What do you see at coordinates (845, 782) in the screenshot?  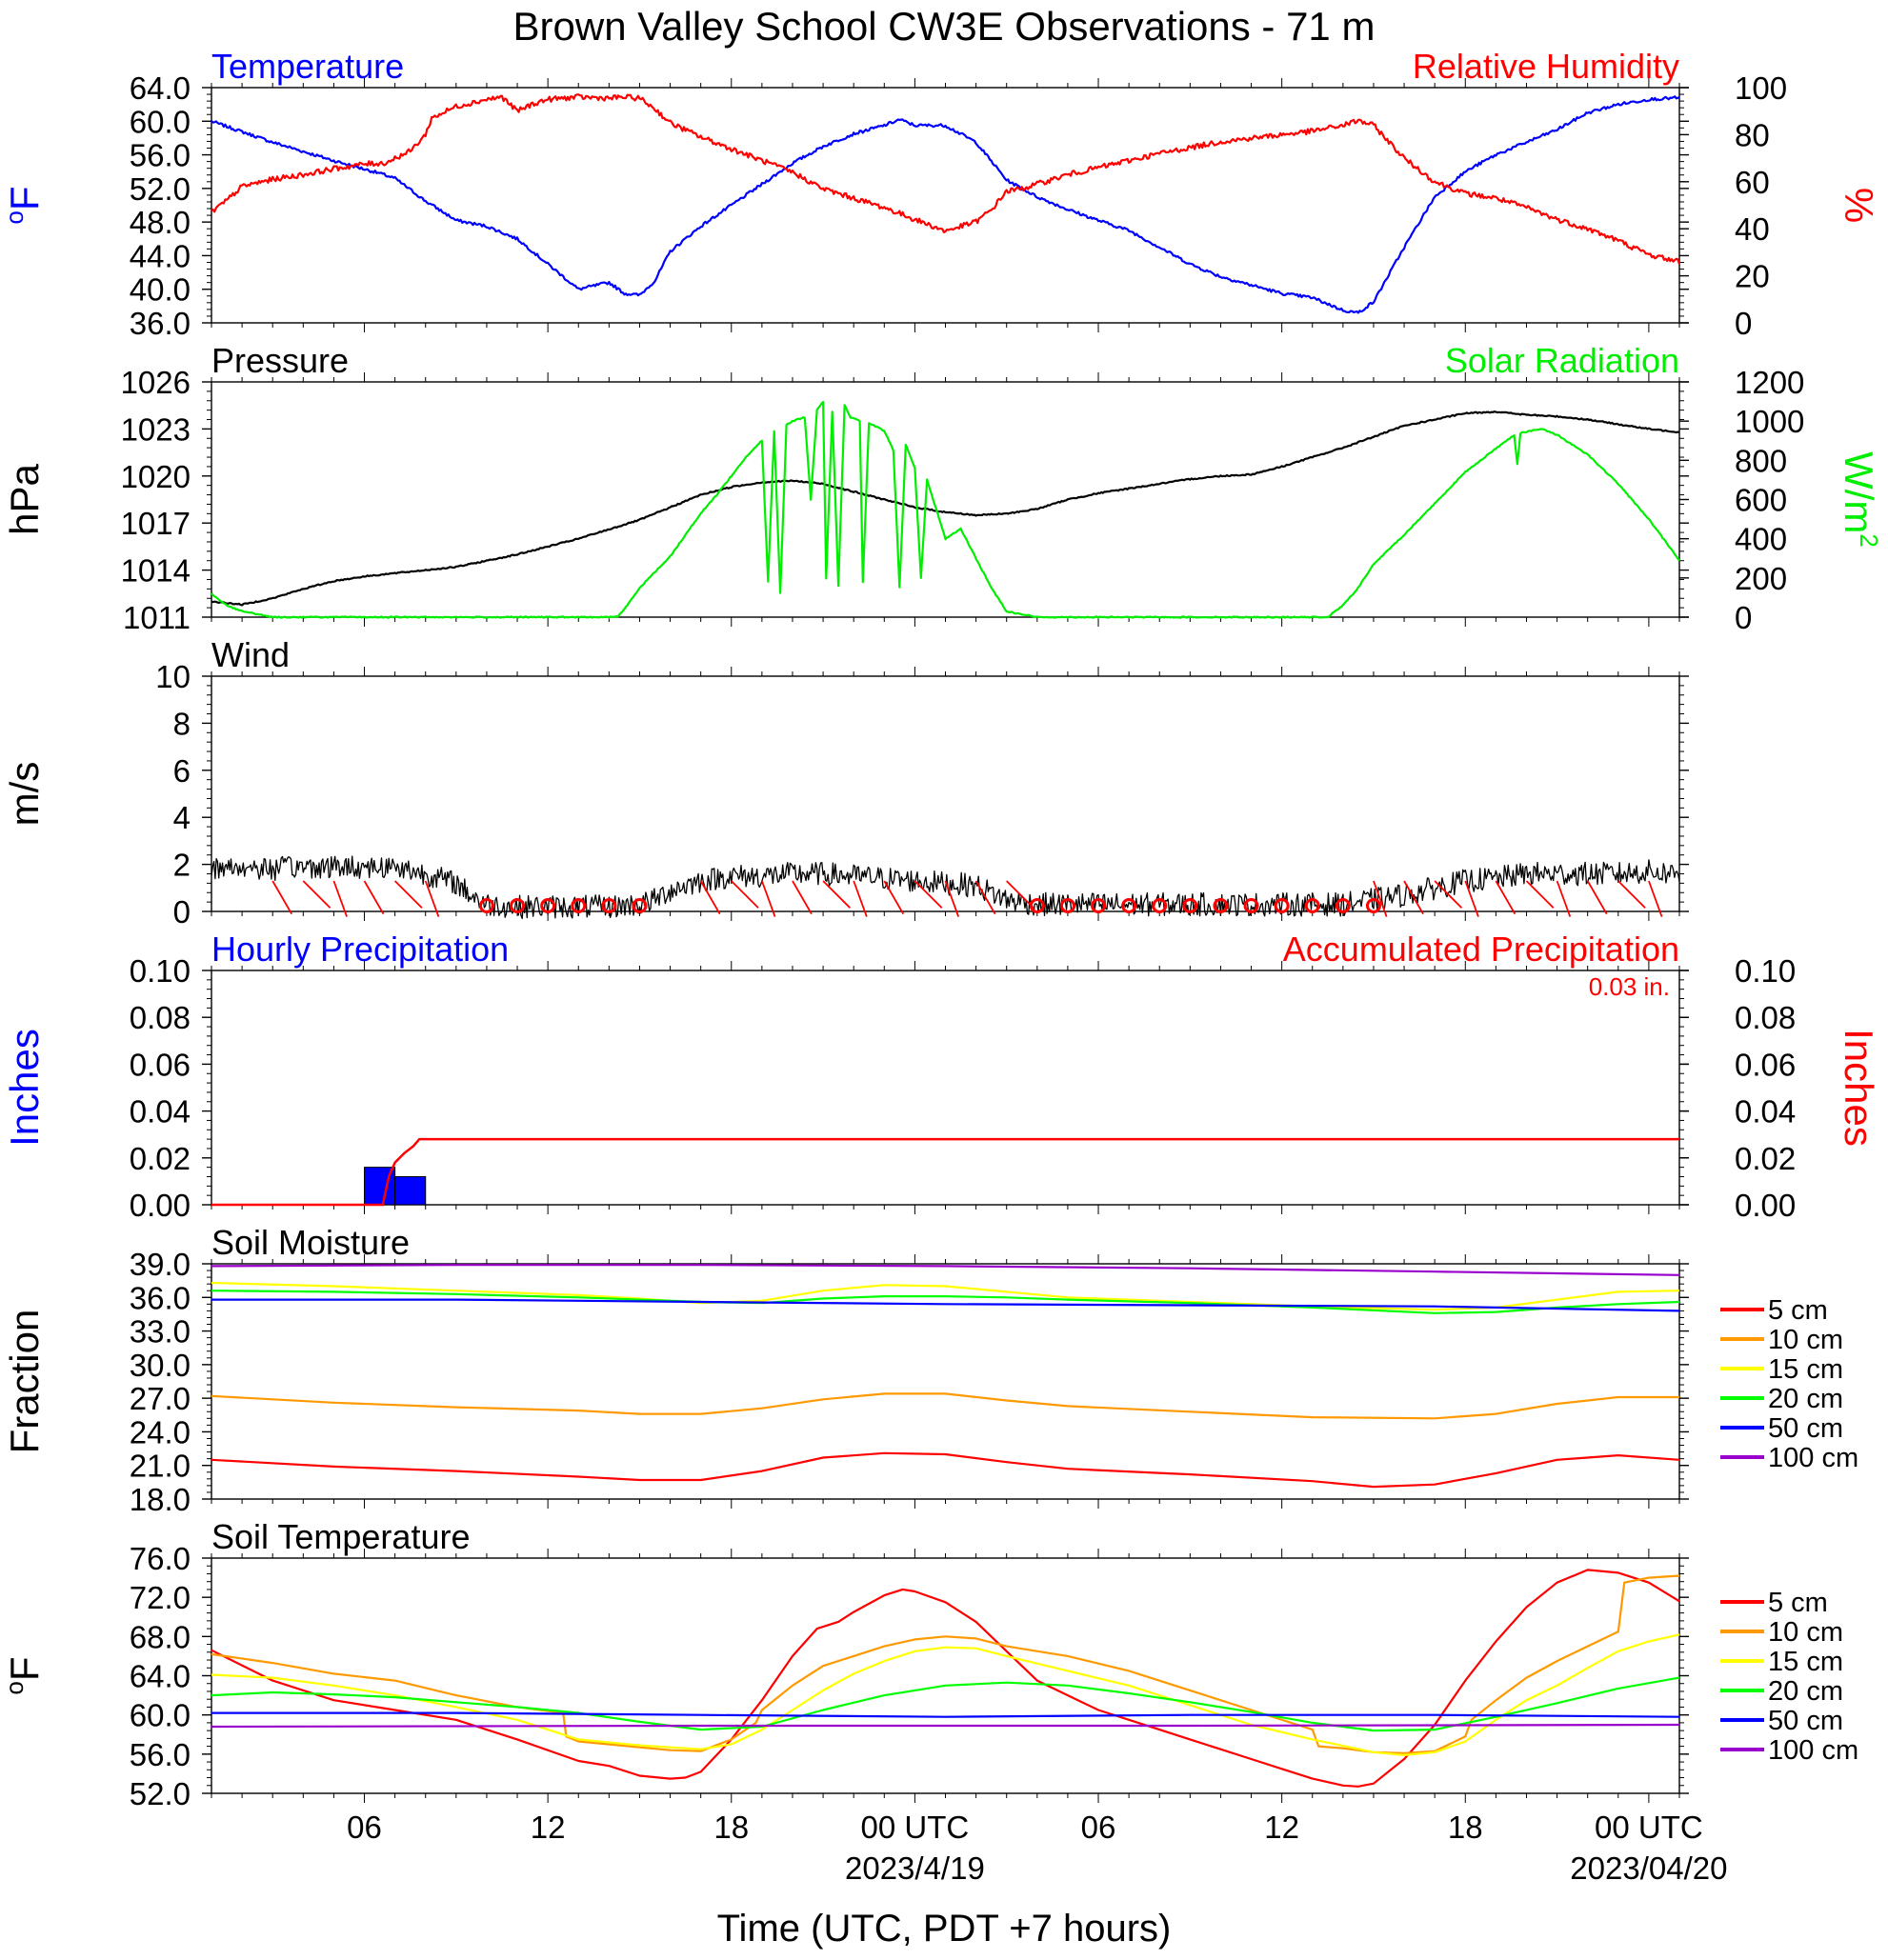 I see `panel-wind: 10 8 6 4 2 0 Wind m/s` at bounding box center [845, 782].